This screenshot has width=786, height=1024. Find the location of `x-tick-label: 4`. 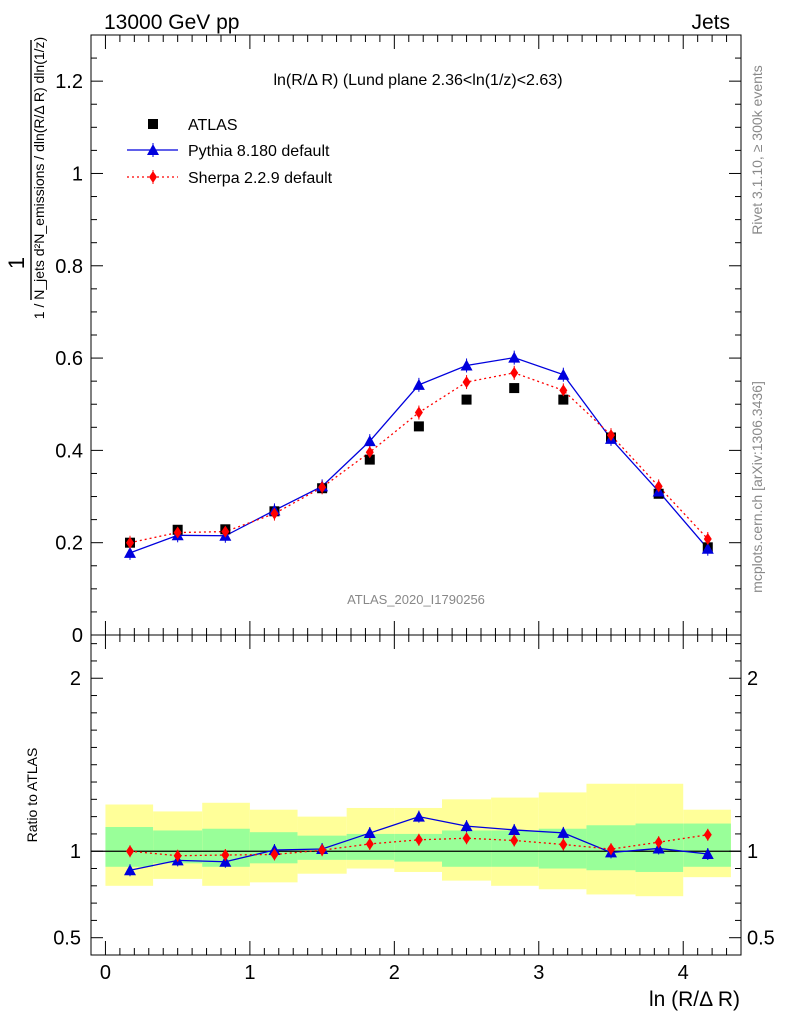

x-tick-label: 4 is located at coordinates (683, 973).